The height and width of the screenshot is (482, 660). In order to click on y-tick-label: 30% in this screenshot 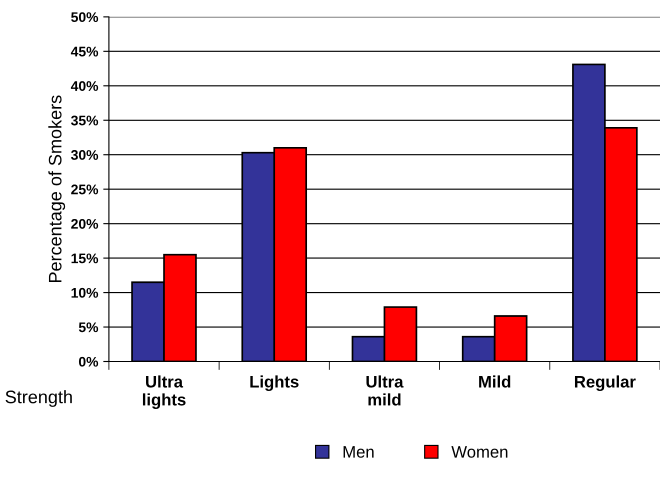, I will do `click(84, 155)`.